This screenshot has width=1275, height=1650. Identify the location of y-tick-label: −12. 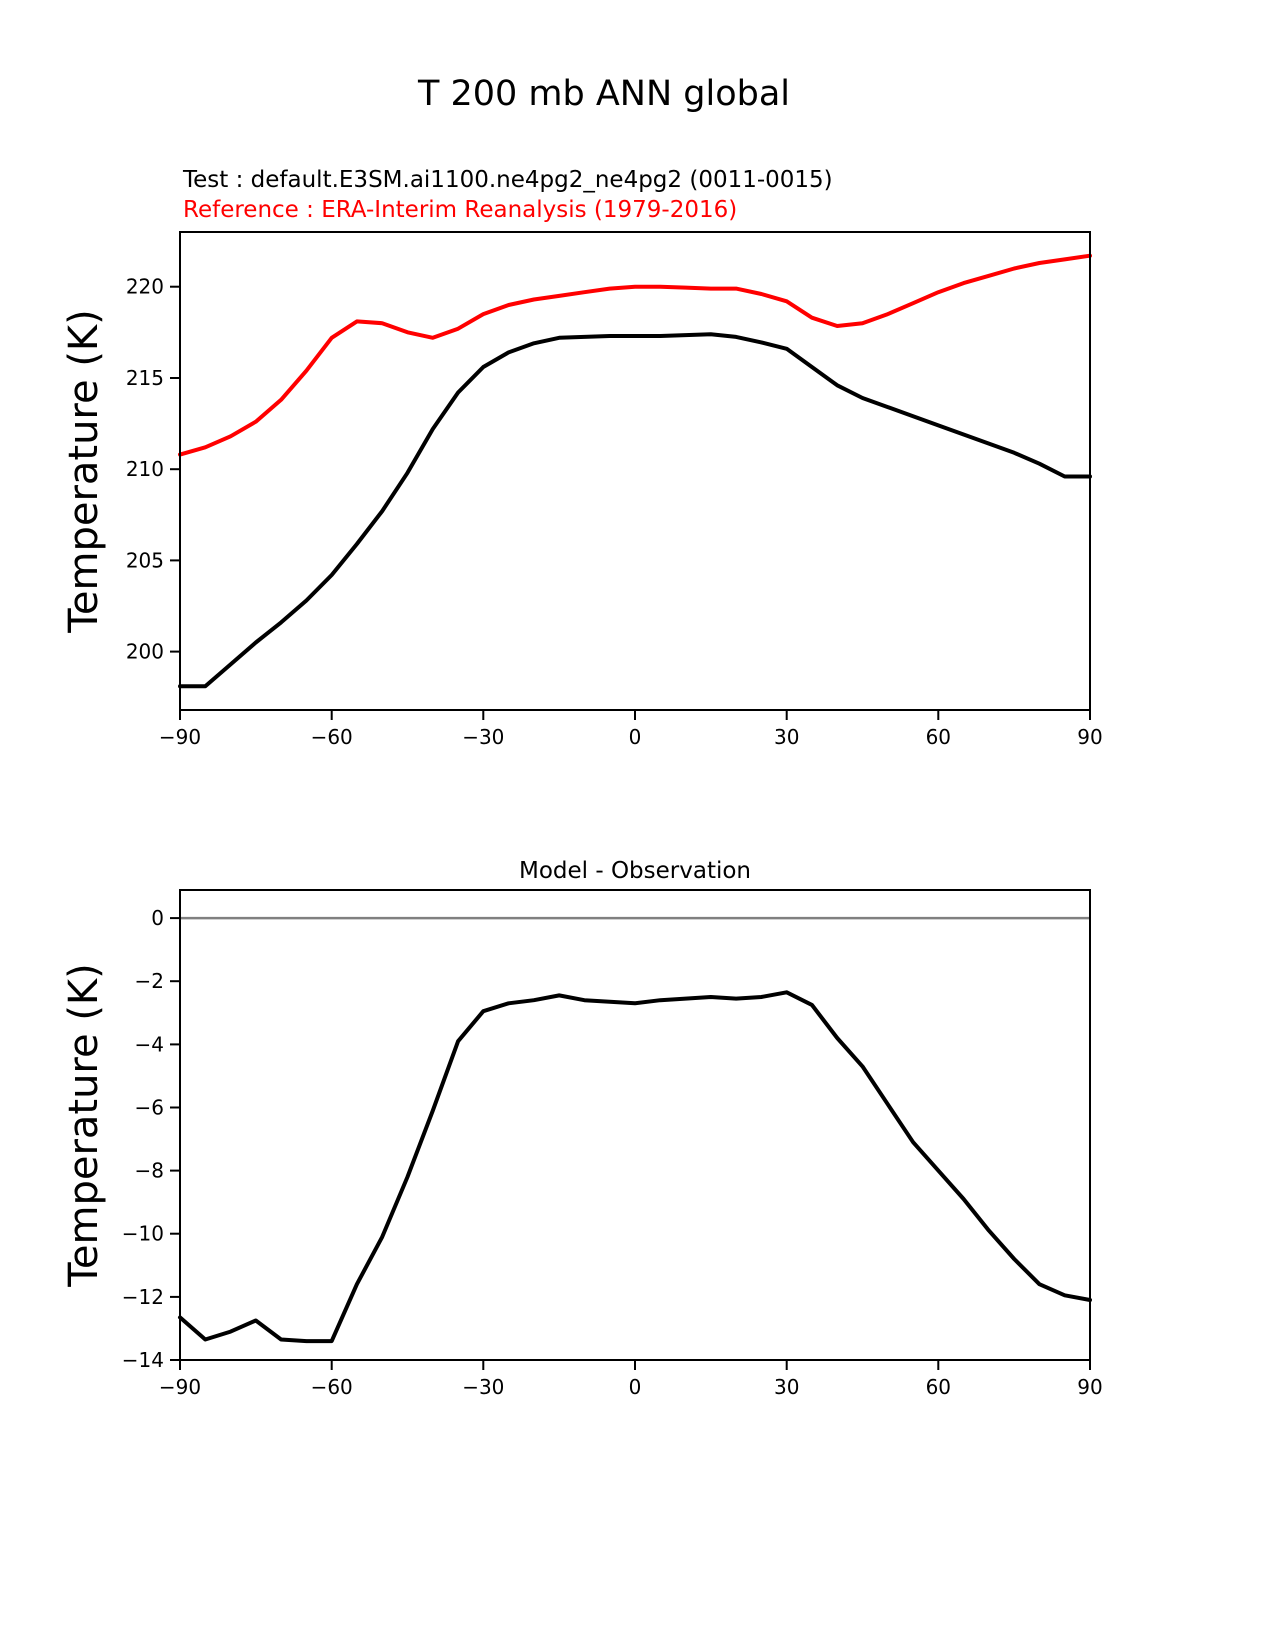
(143, 1297).